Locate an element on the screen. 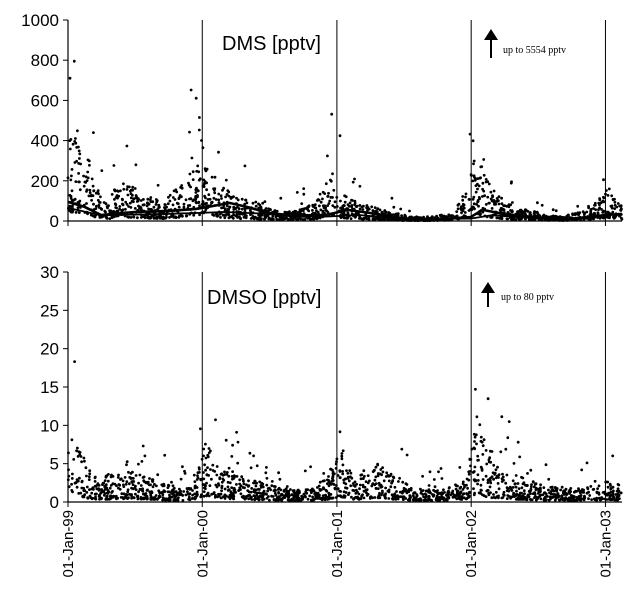 The image size is (626, 591). dms-panel-title: DMS [pptv] is located at coordinates (271, 44).